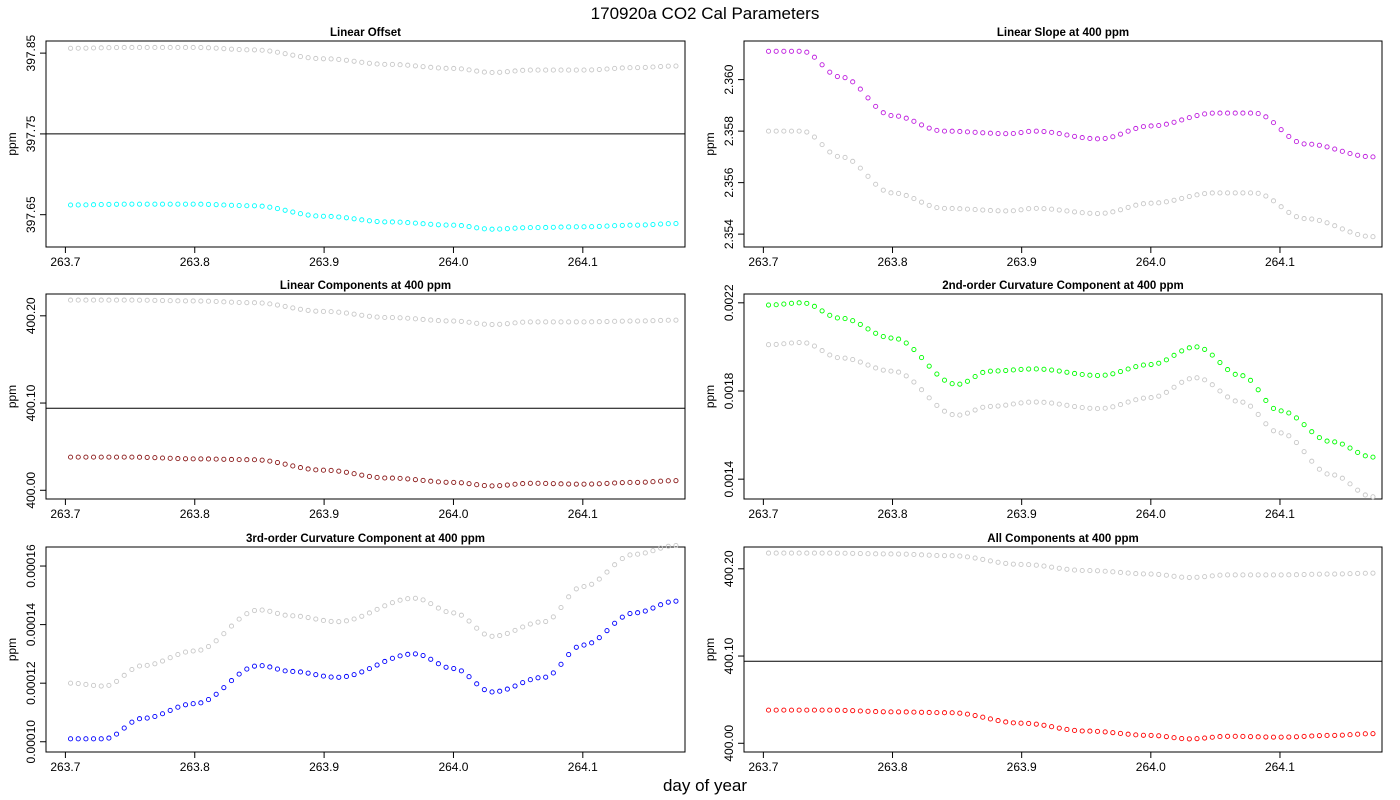 The height and width of the screenshot is (800, 1400). I want to click on y-tick-label: 400.00, so click(729, 743).